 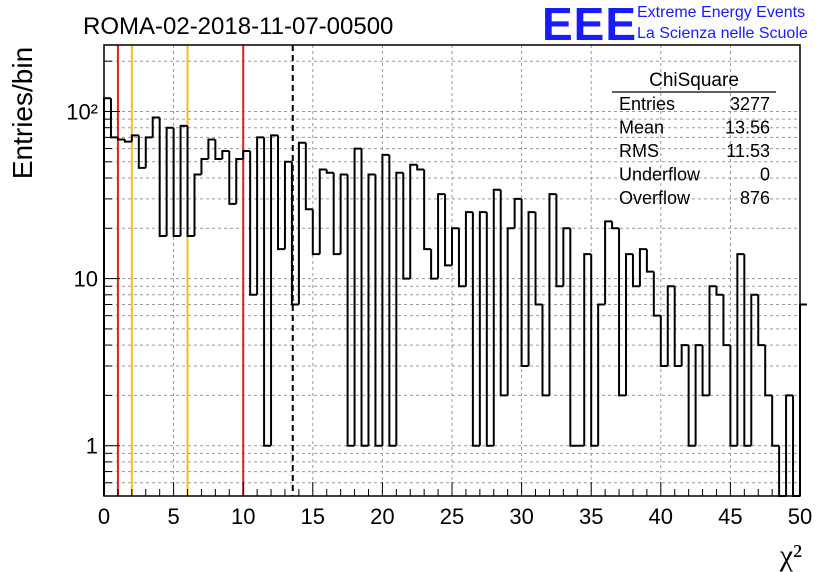 What do you see at coordinates (238, 26) in the screenshot?
I see `chart-title: ROMA-02-2018-11-07-00500` at bounding box center [238, 26].